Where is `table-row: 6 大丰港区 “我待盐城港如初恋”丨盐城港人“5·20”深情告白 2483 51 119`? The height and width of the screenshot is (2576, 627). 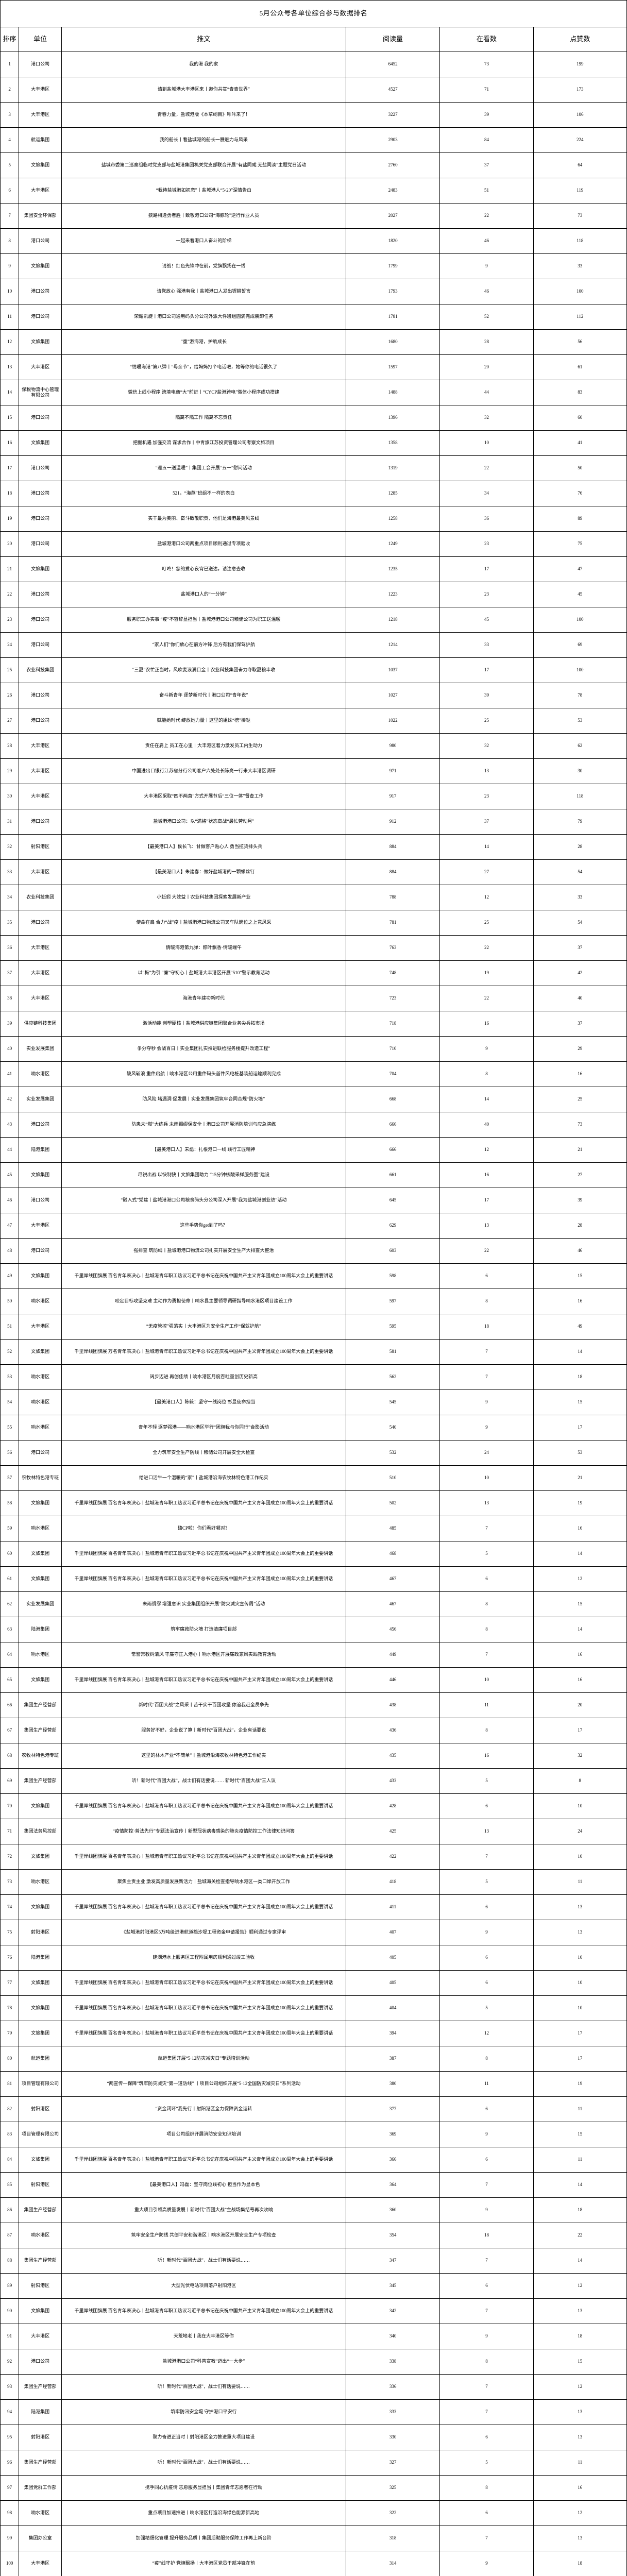
table-row: 6 大丰港区 “我待盐城港如初恋”丨盐城港人“5·20”深情告白 2483 51 119 is located at coordinates (313, 191).